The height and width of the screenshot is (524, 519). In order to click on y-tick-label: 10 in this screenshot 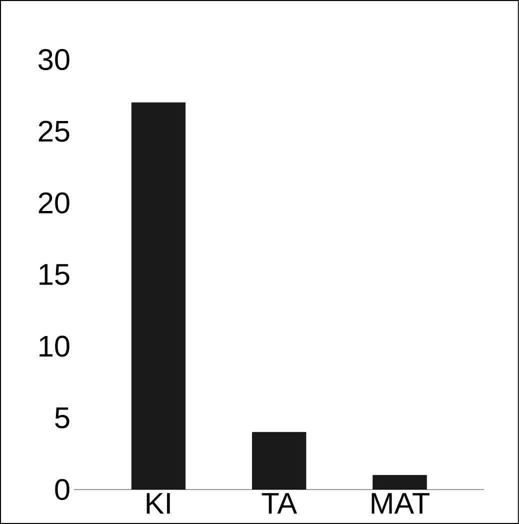, I will do `click(55, 346)`.